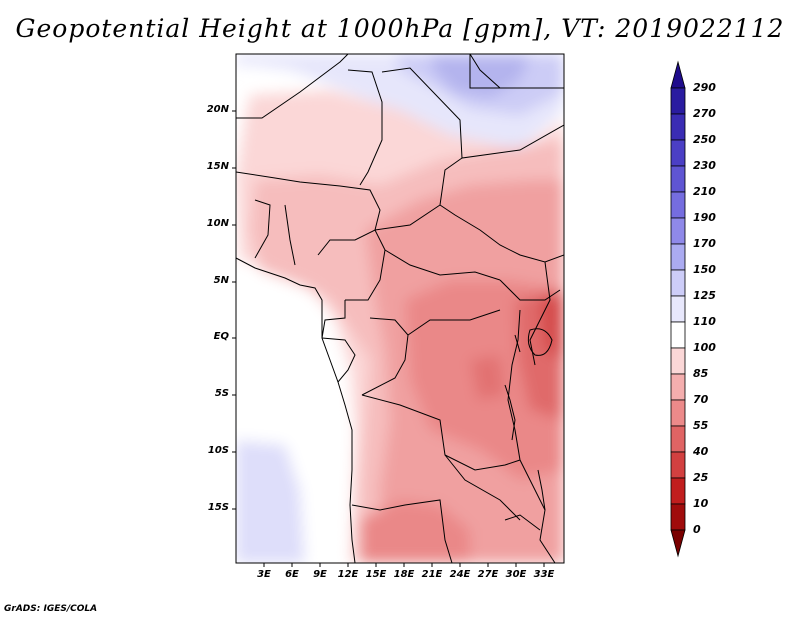  What do you see at coordinates (704, 243) in the screenshot?
I see `colorbar-label: 170` at bounding box center [704, 243].